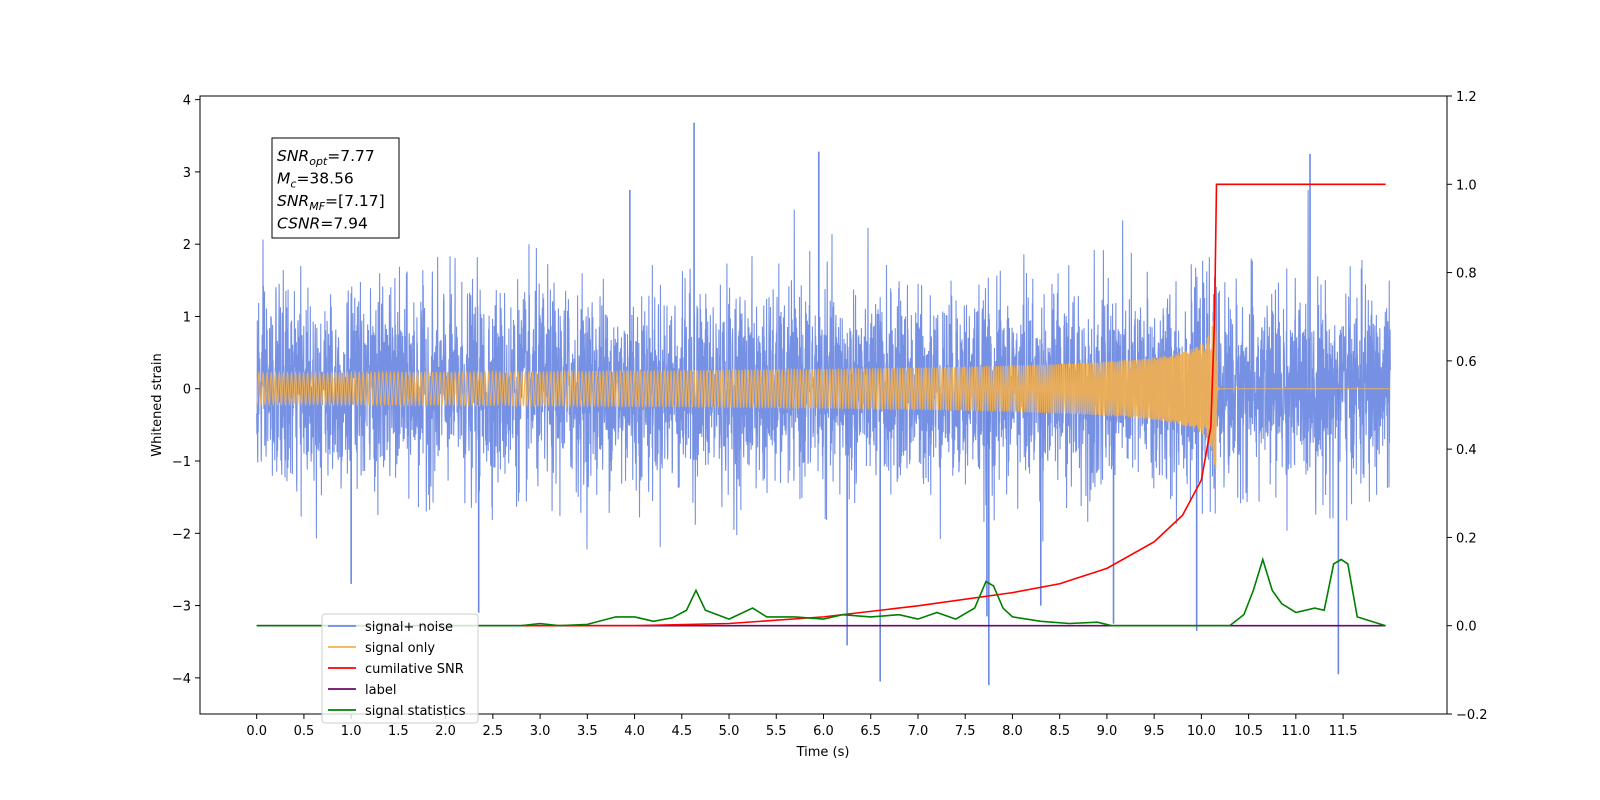 This screenshot has height=800, width=1600. What do you see at coordinates (1466, 362) in the screenshot?
I see `y2-tick-label: 0.6` at bounding box center [1466, 362].